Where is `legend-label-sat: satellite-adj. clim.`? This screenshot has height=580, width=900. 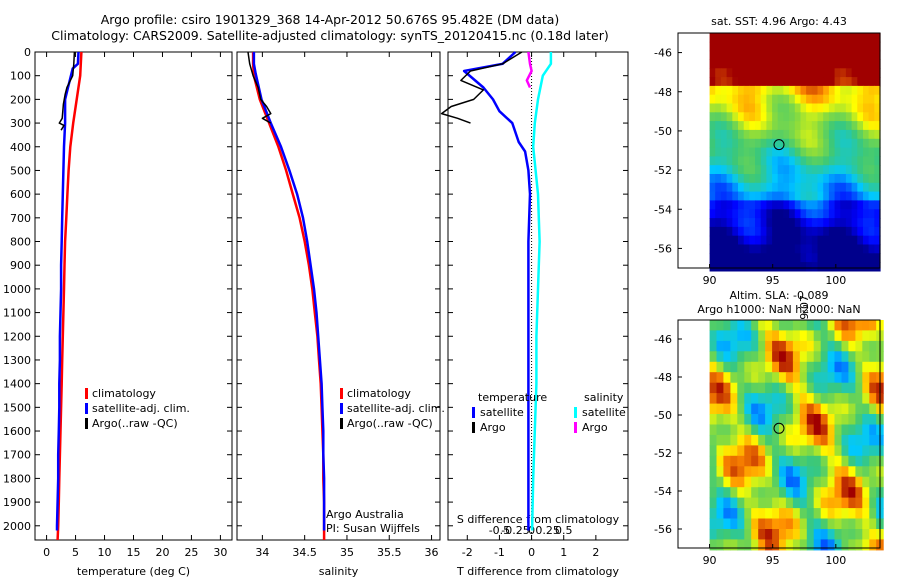
legend-label-sat: satellite-adj. clim. is located at coordinates (396, 408).